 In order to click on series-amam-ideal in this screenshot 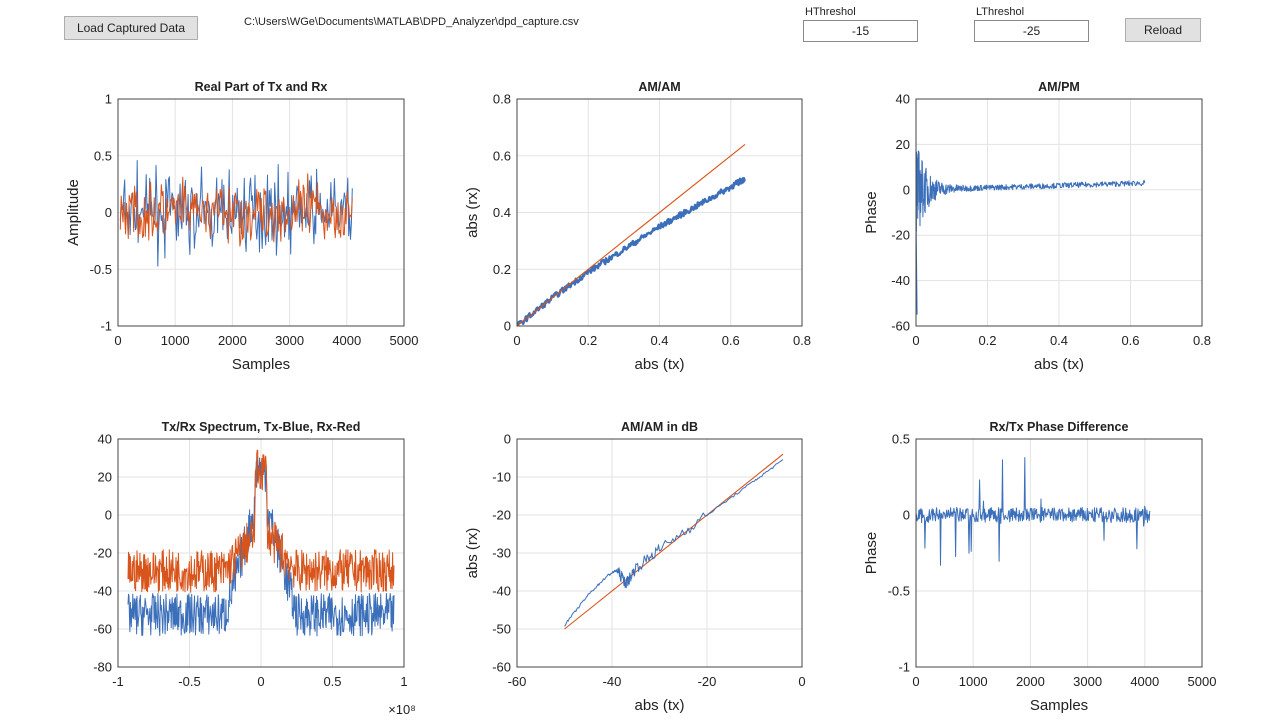, I will do `click(631, 234)`.